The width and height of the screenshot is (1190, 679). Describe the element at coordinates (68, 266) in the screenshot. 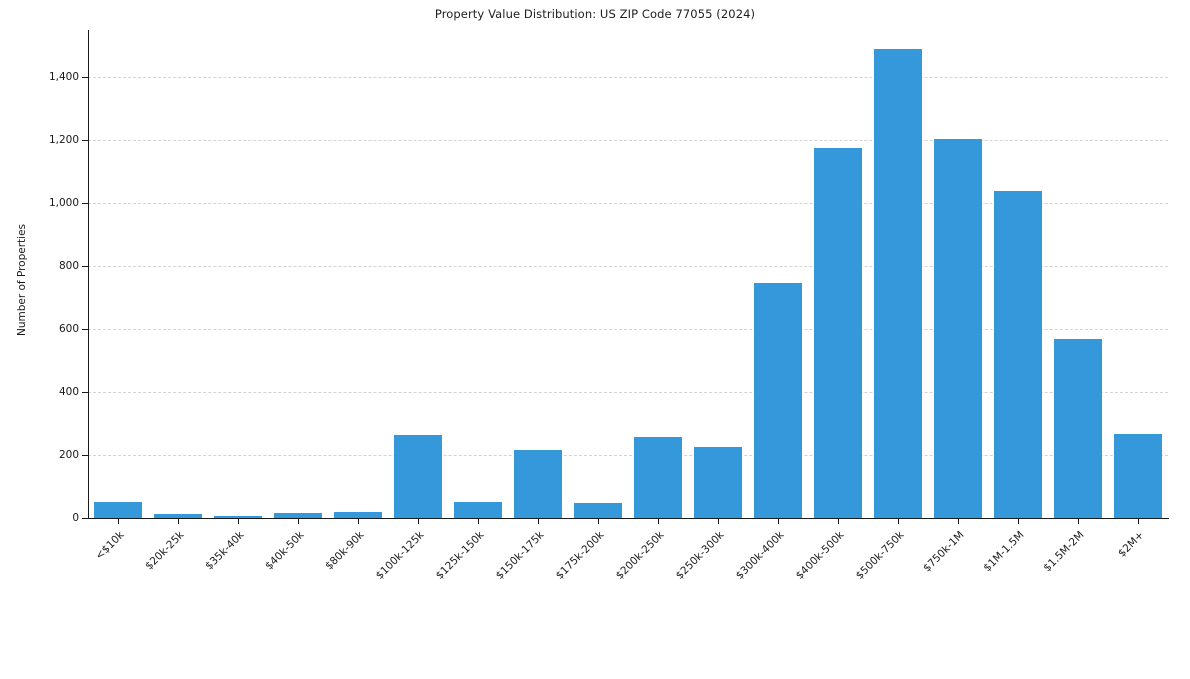

I see `y-tick-label: 800` at that location.